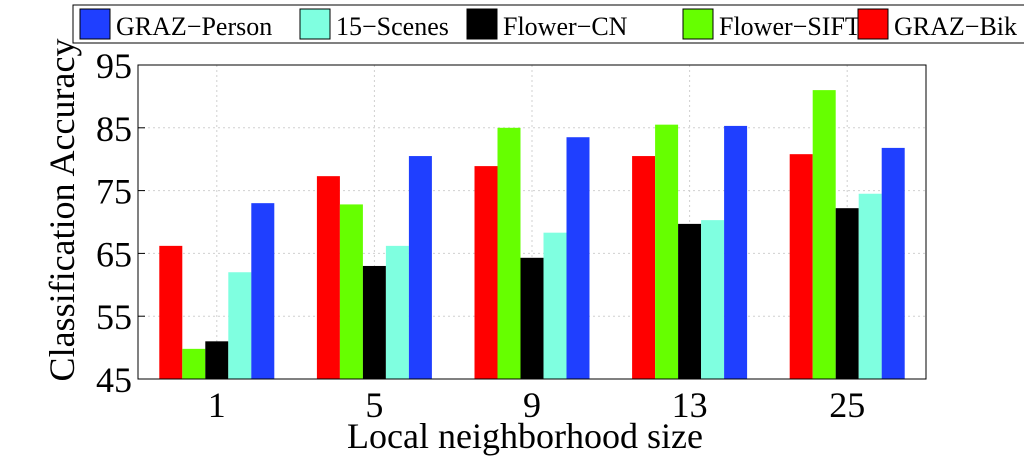  What do you see at coordinates (62, 210) in the screenshot?
I see `y-axis-label: Classification Accuracy` at bounding box center [62, 210].